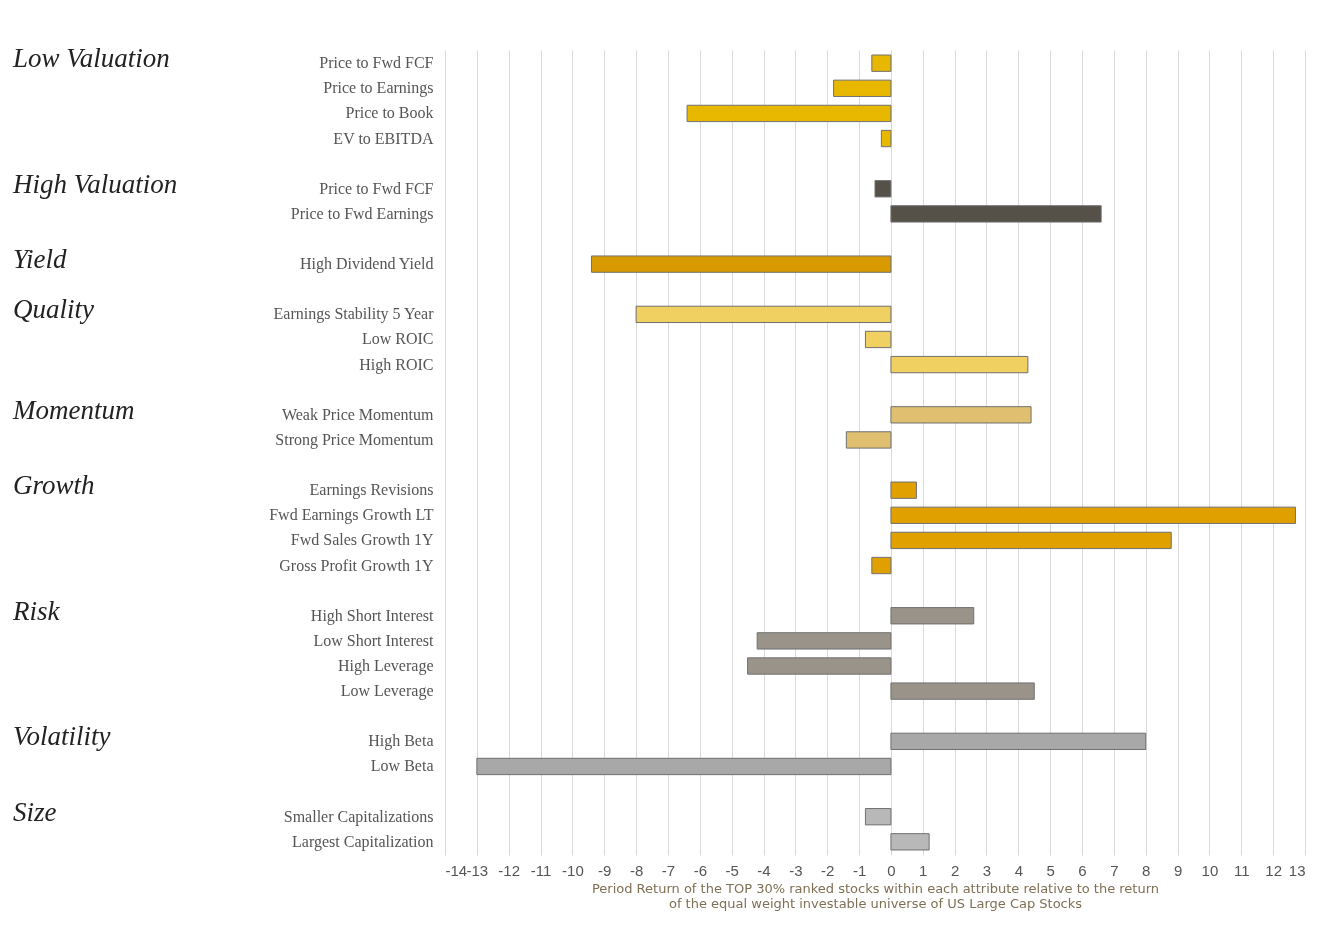 The image size is (1335, 947). Describe the element at coordinates (362, 213) in the screenshot. I see `y-tick-label: Price to Fwd Earnings` at that location.